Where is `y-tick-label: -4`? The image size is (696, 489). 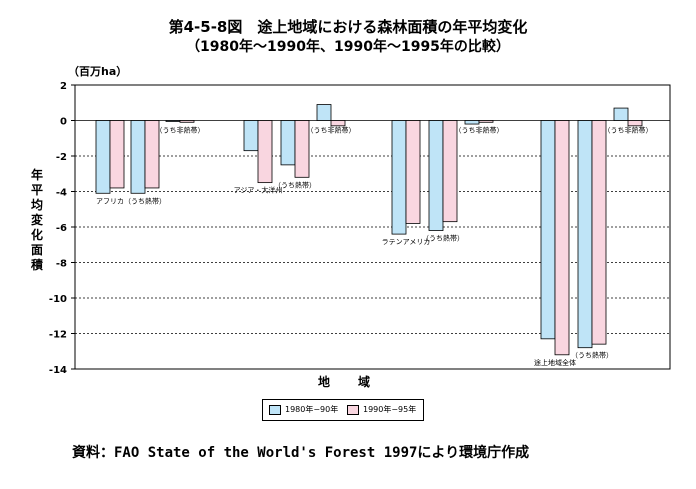
y-tick-label: -4 is located at coordinates (61, 193).